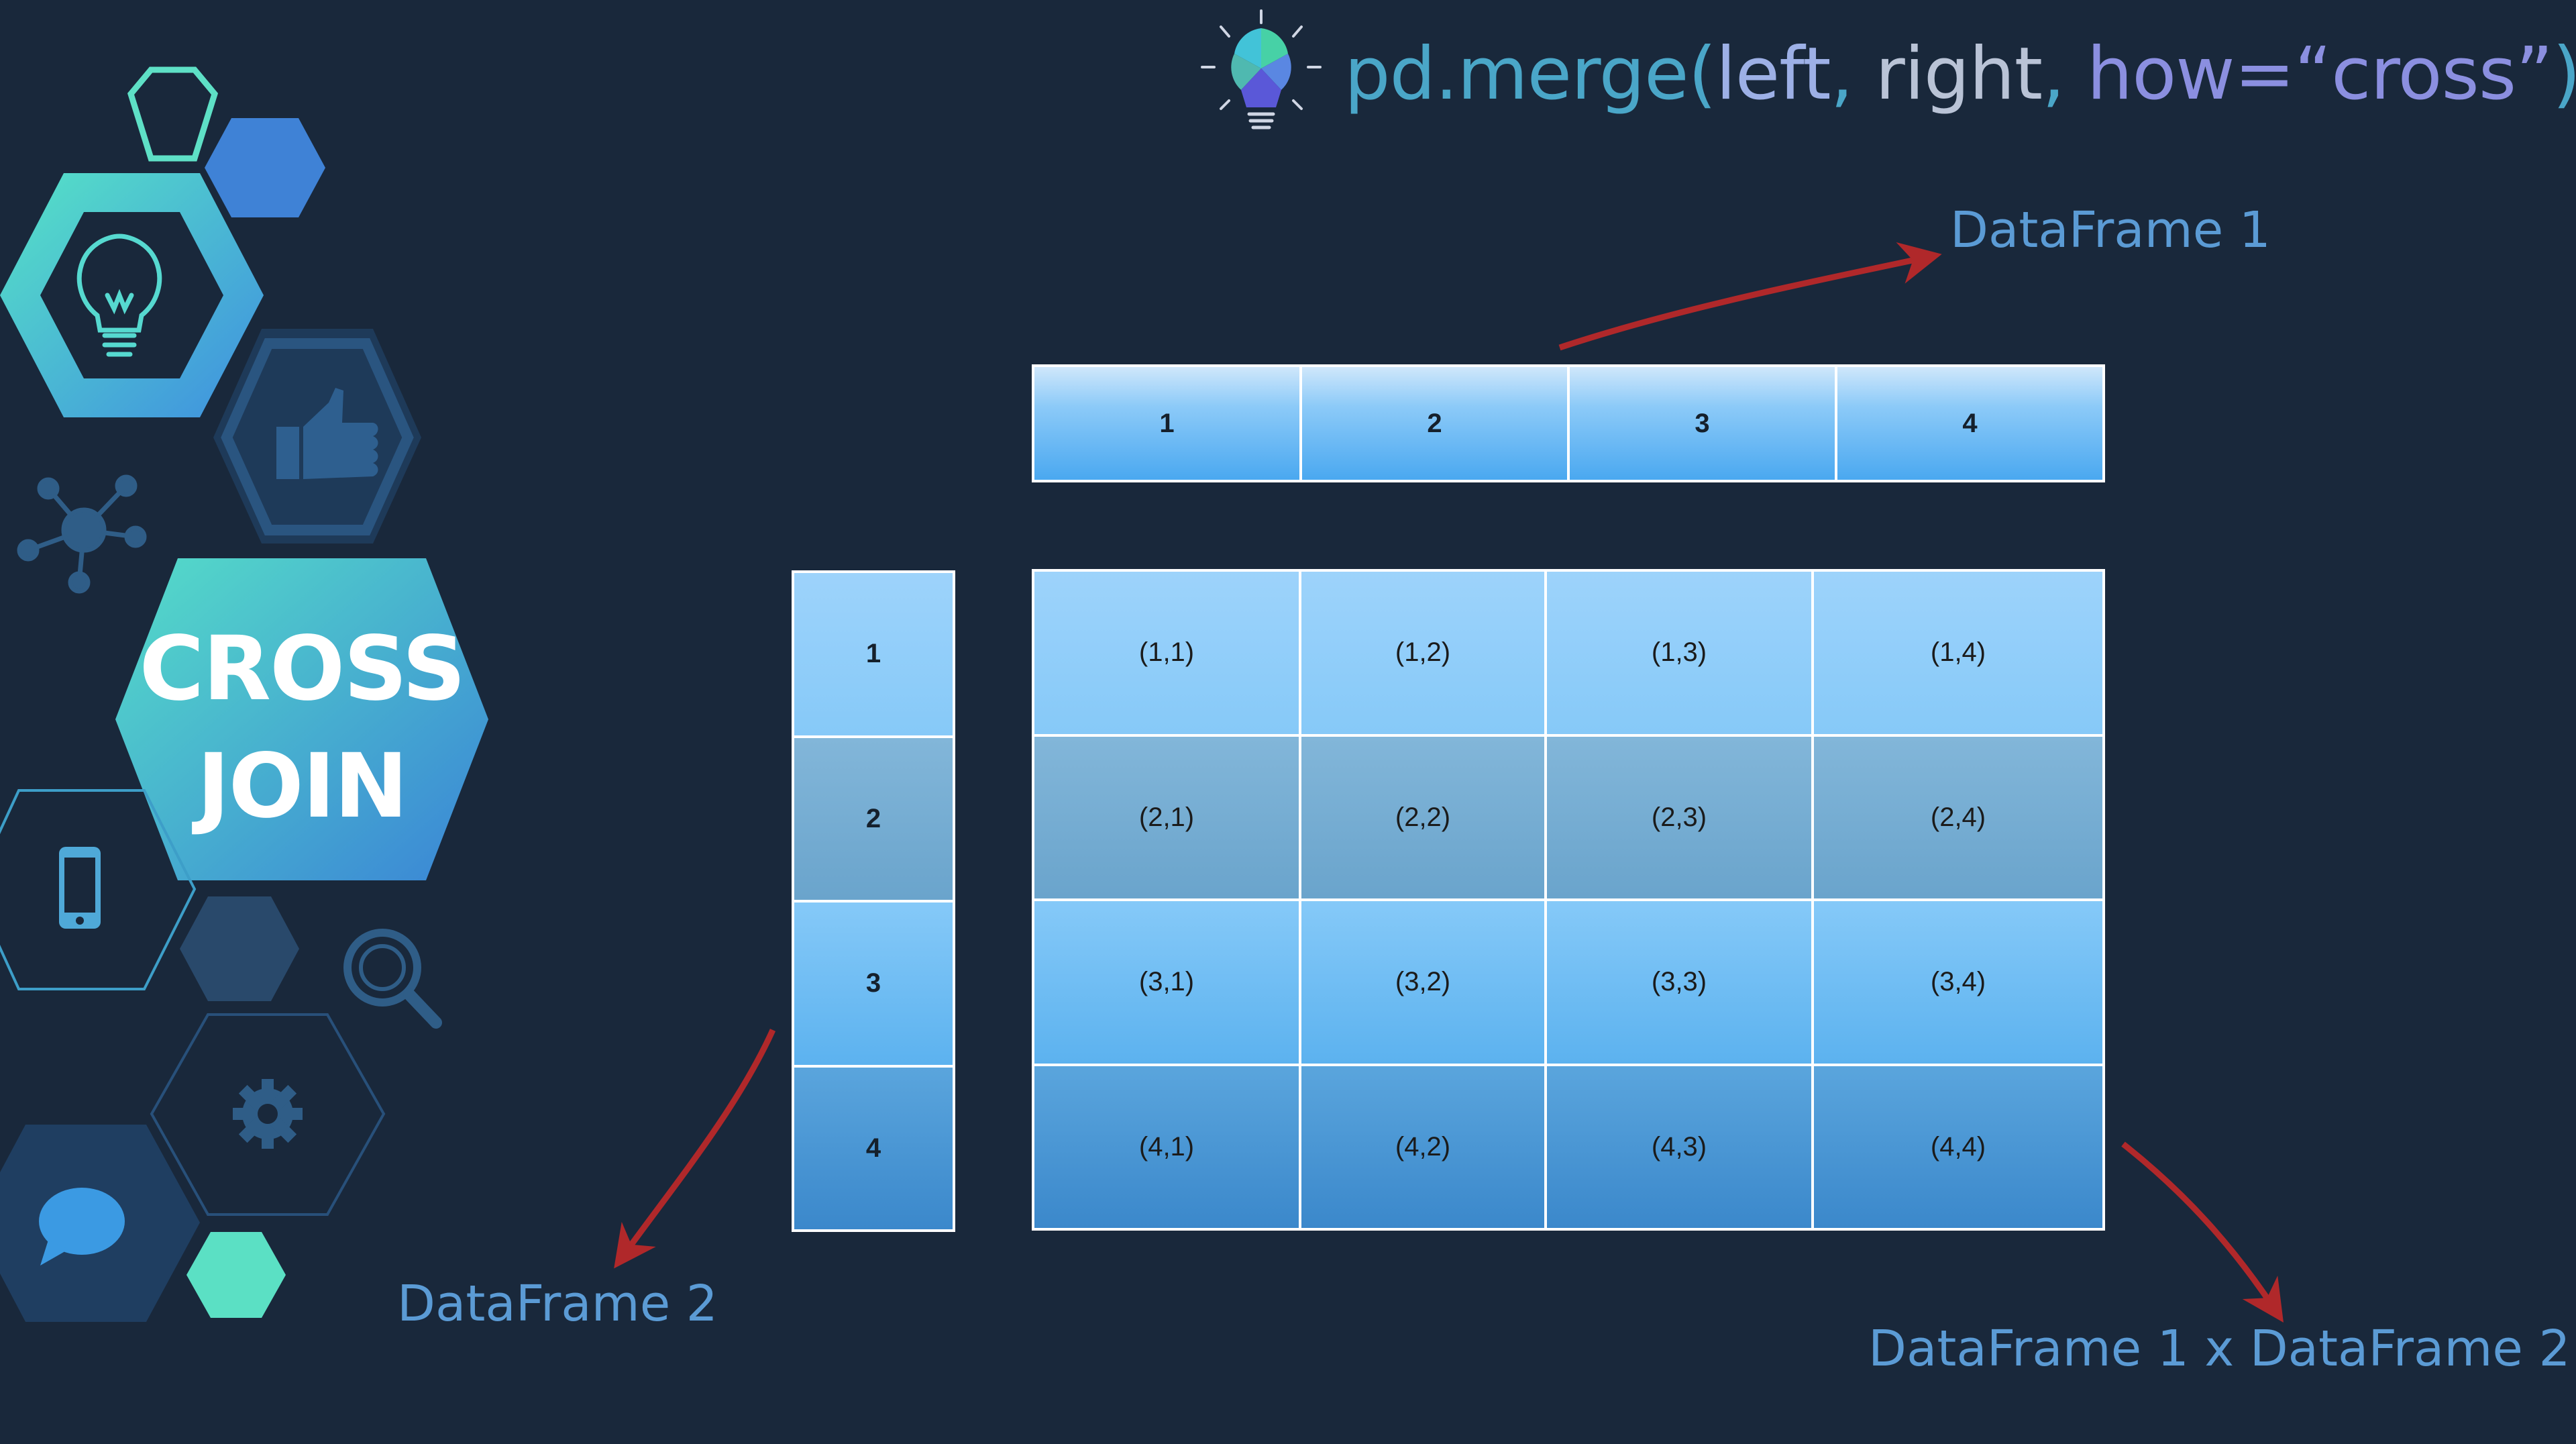  What do you see at coordinates (82, 534) in the screenshot?
I see `network-icon` at bounding box center [82, 534].